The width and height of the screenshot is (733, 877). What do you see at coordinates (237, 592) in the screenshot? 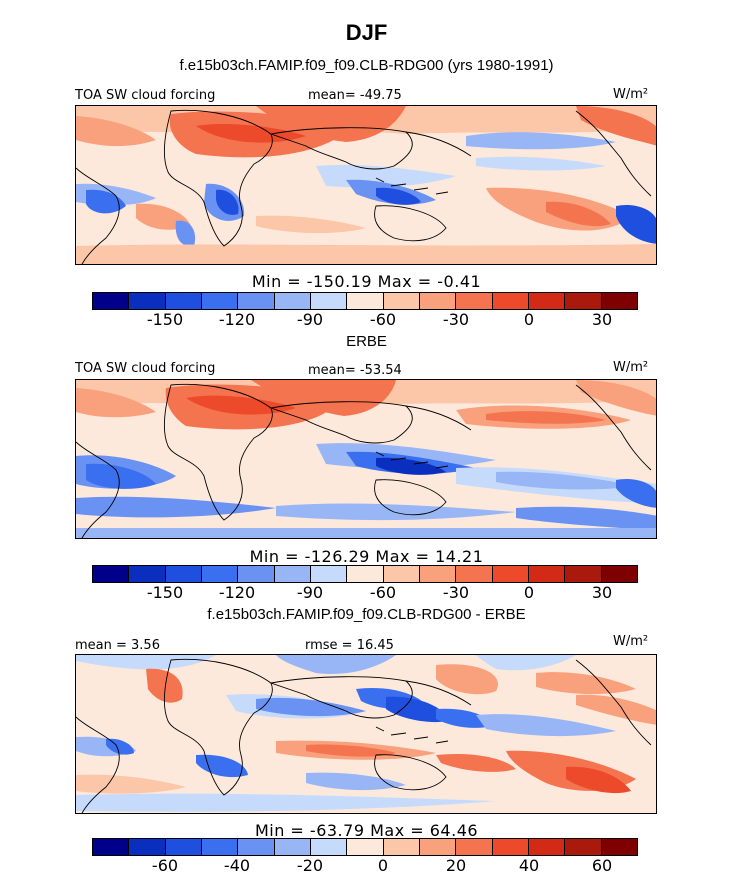
I see `panel2-tick-label: -120` at bounding box center [237, 592].